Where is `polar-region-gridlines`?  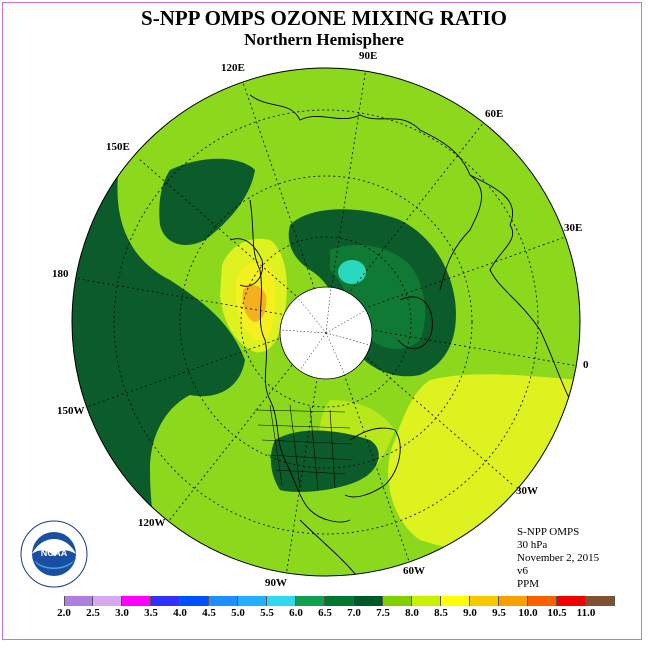 polar-region-gridlines is located at coordinates (326, 331).